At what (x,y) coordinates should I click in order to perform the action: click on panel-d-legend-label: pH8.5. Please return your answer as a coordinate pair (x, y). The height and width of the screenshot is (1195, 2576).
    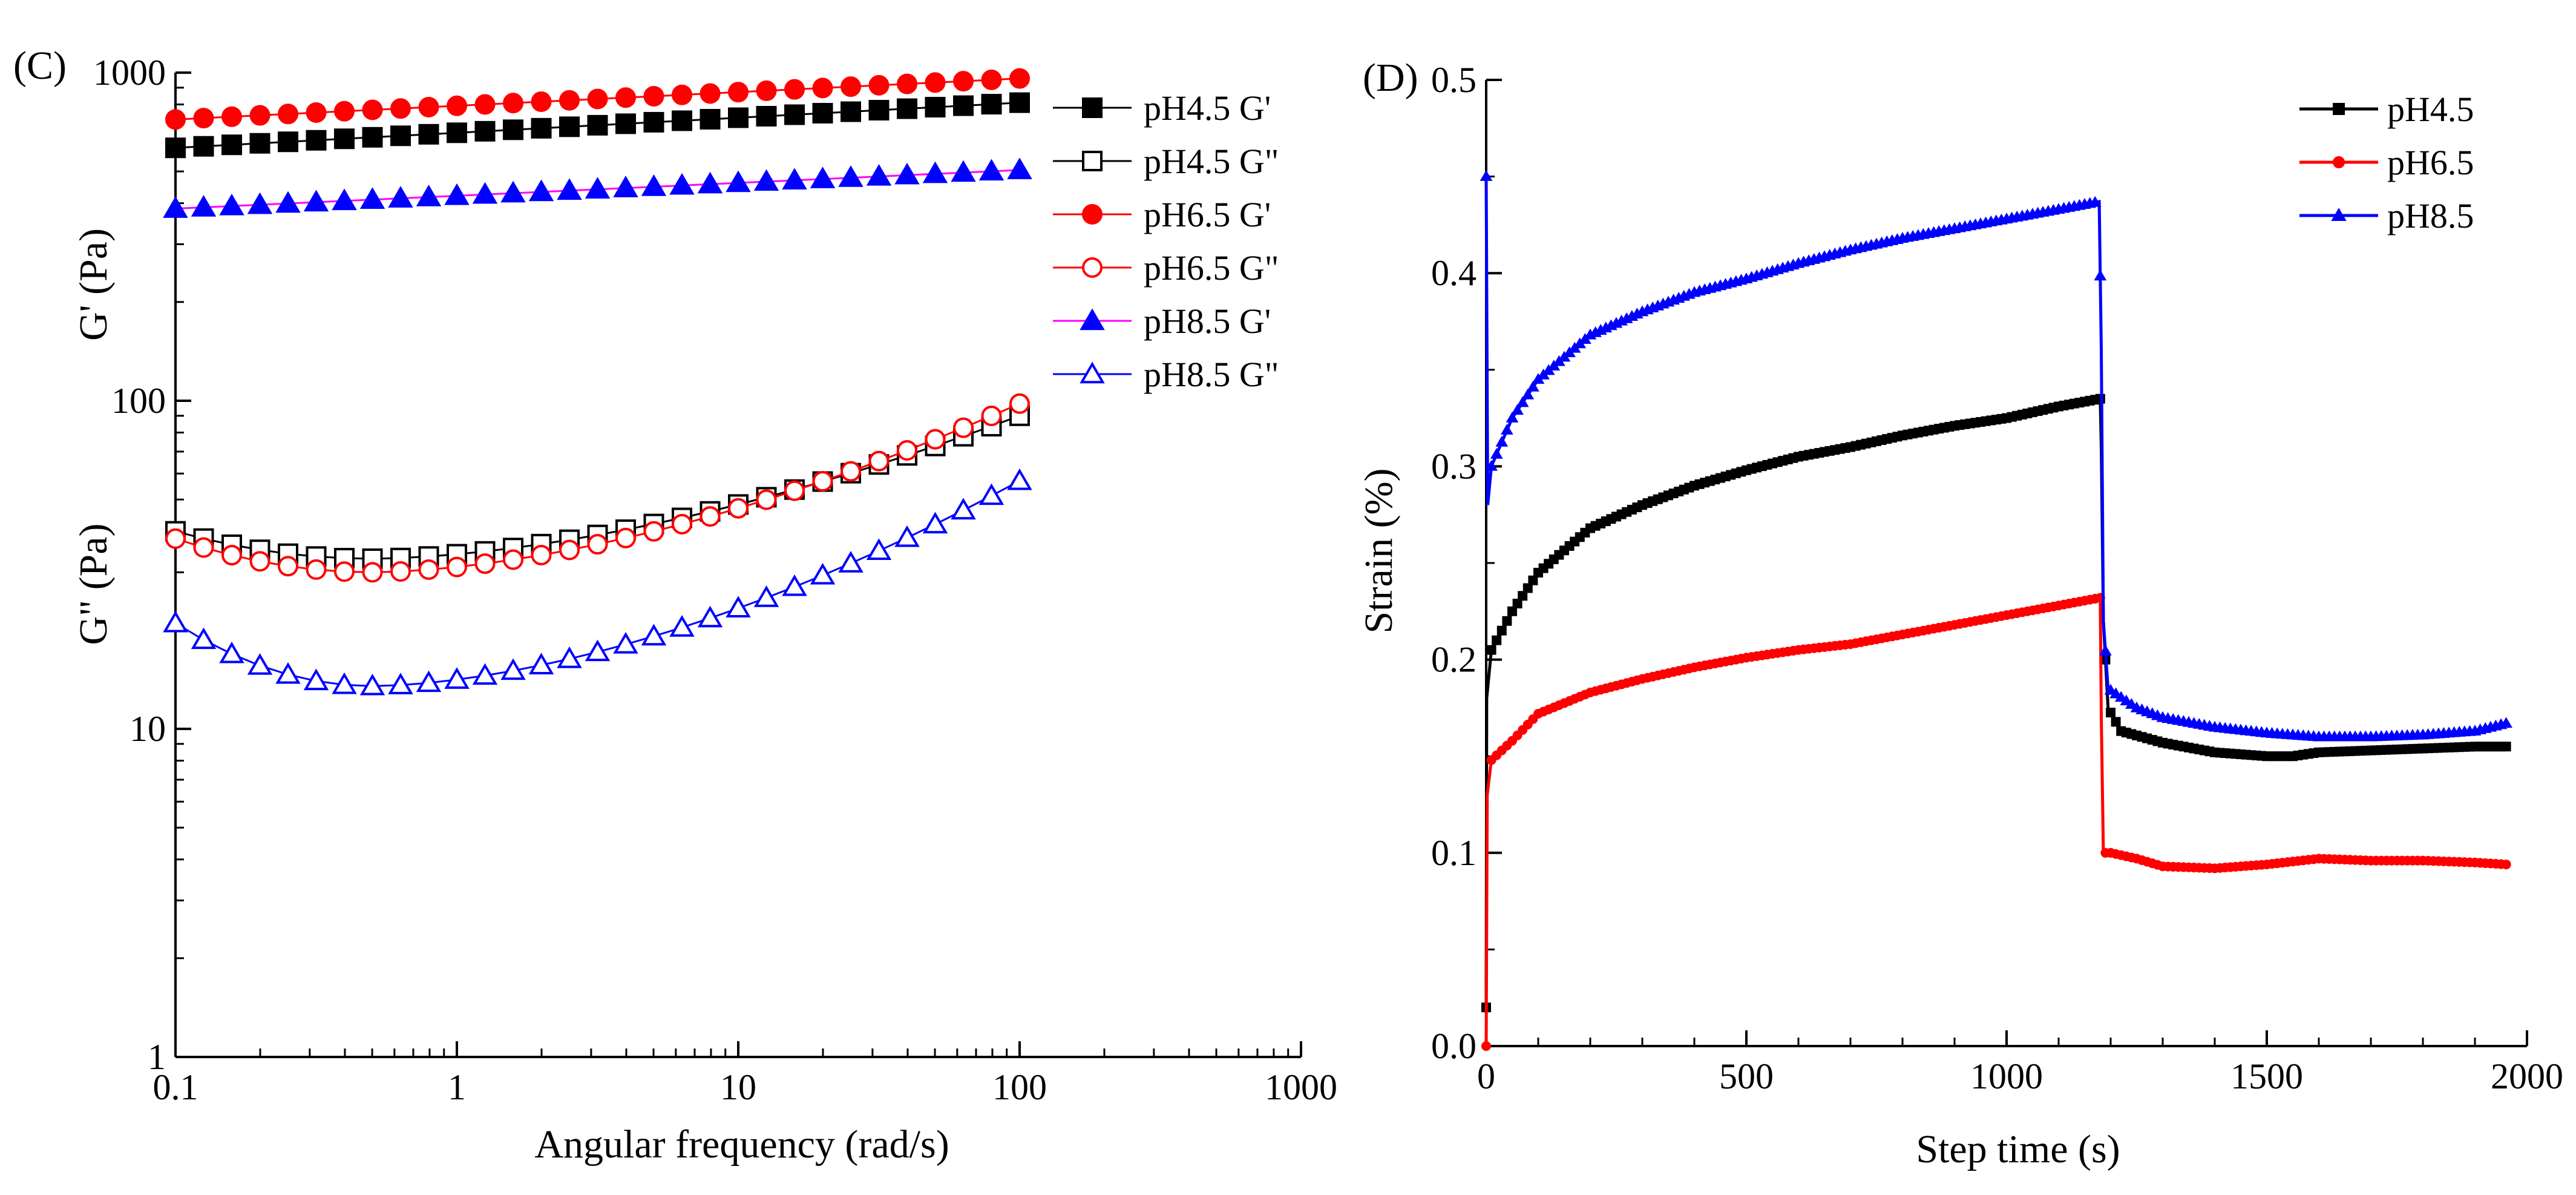
    Looking at the image, I should click on (2430, 215).